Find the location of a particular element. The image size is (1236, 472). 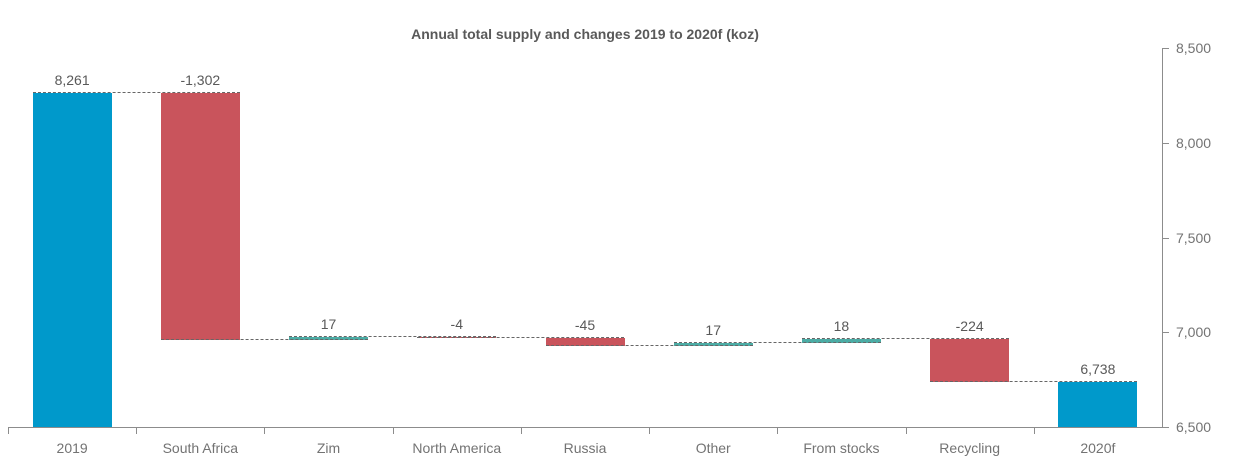

bar-2020f is located at coordinates (1098, 404).